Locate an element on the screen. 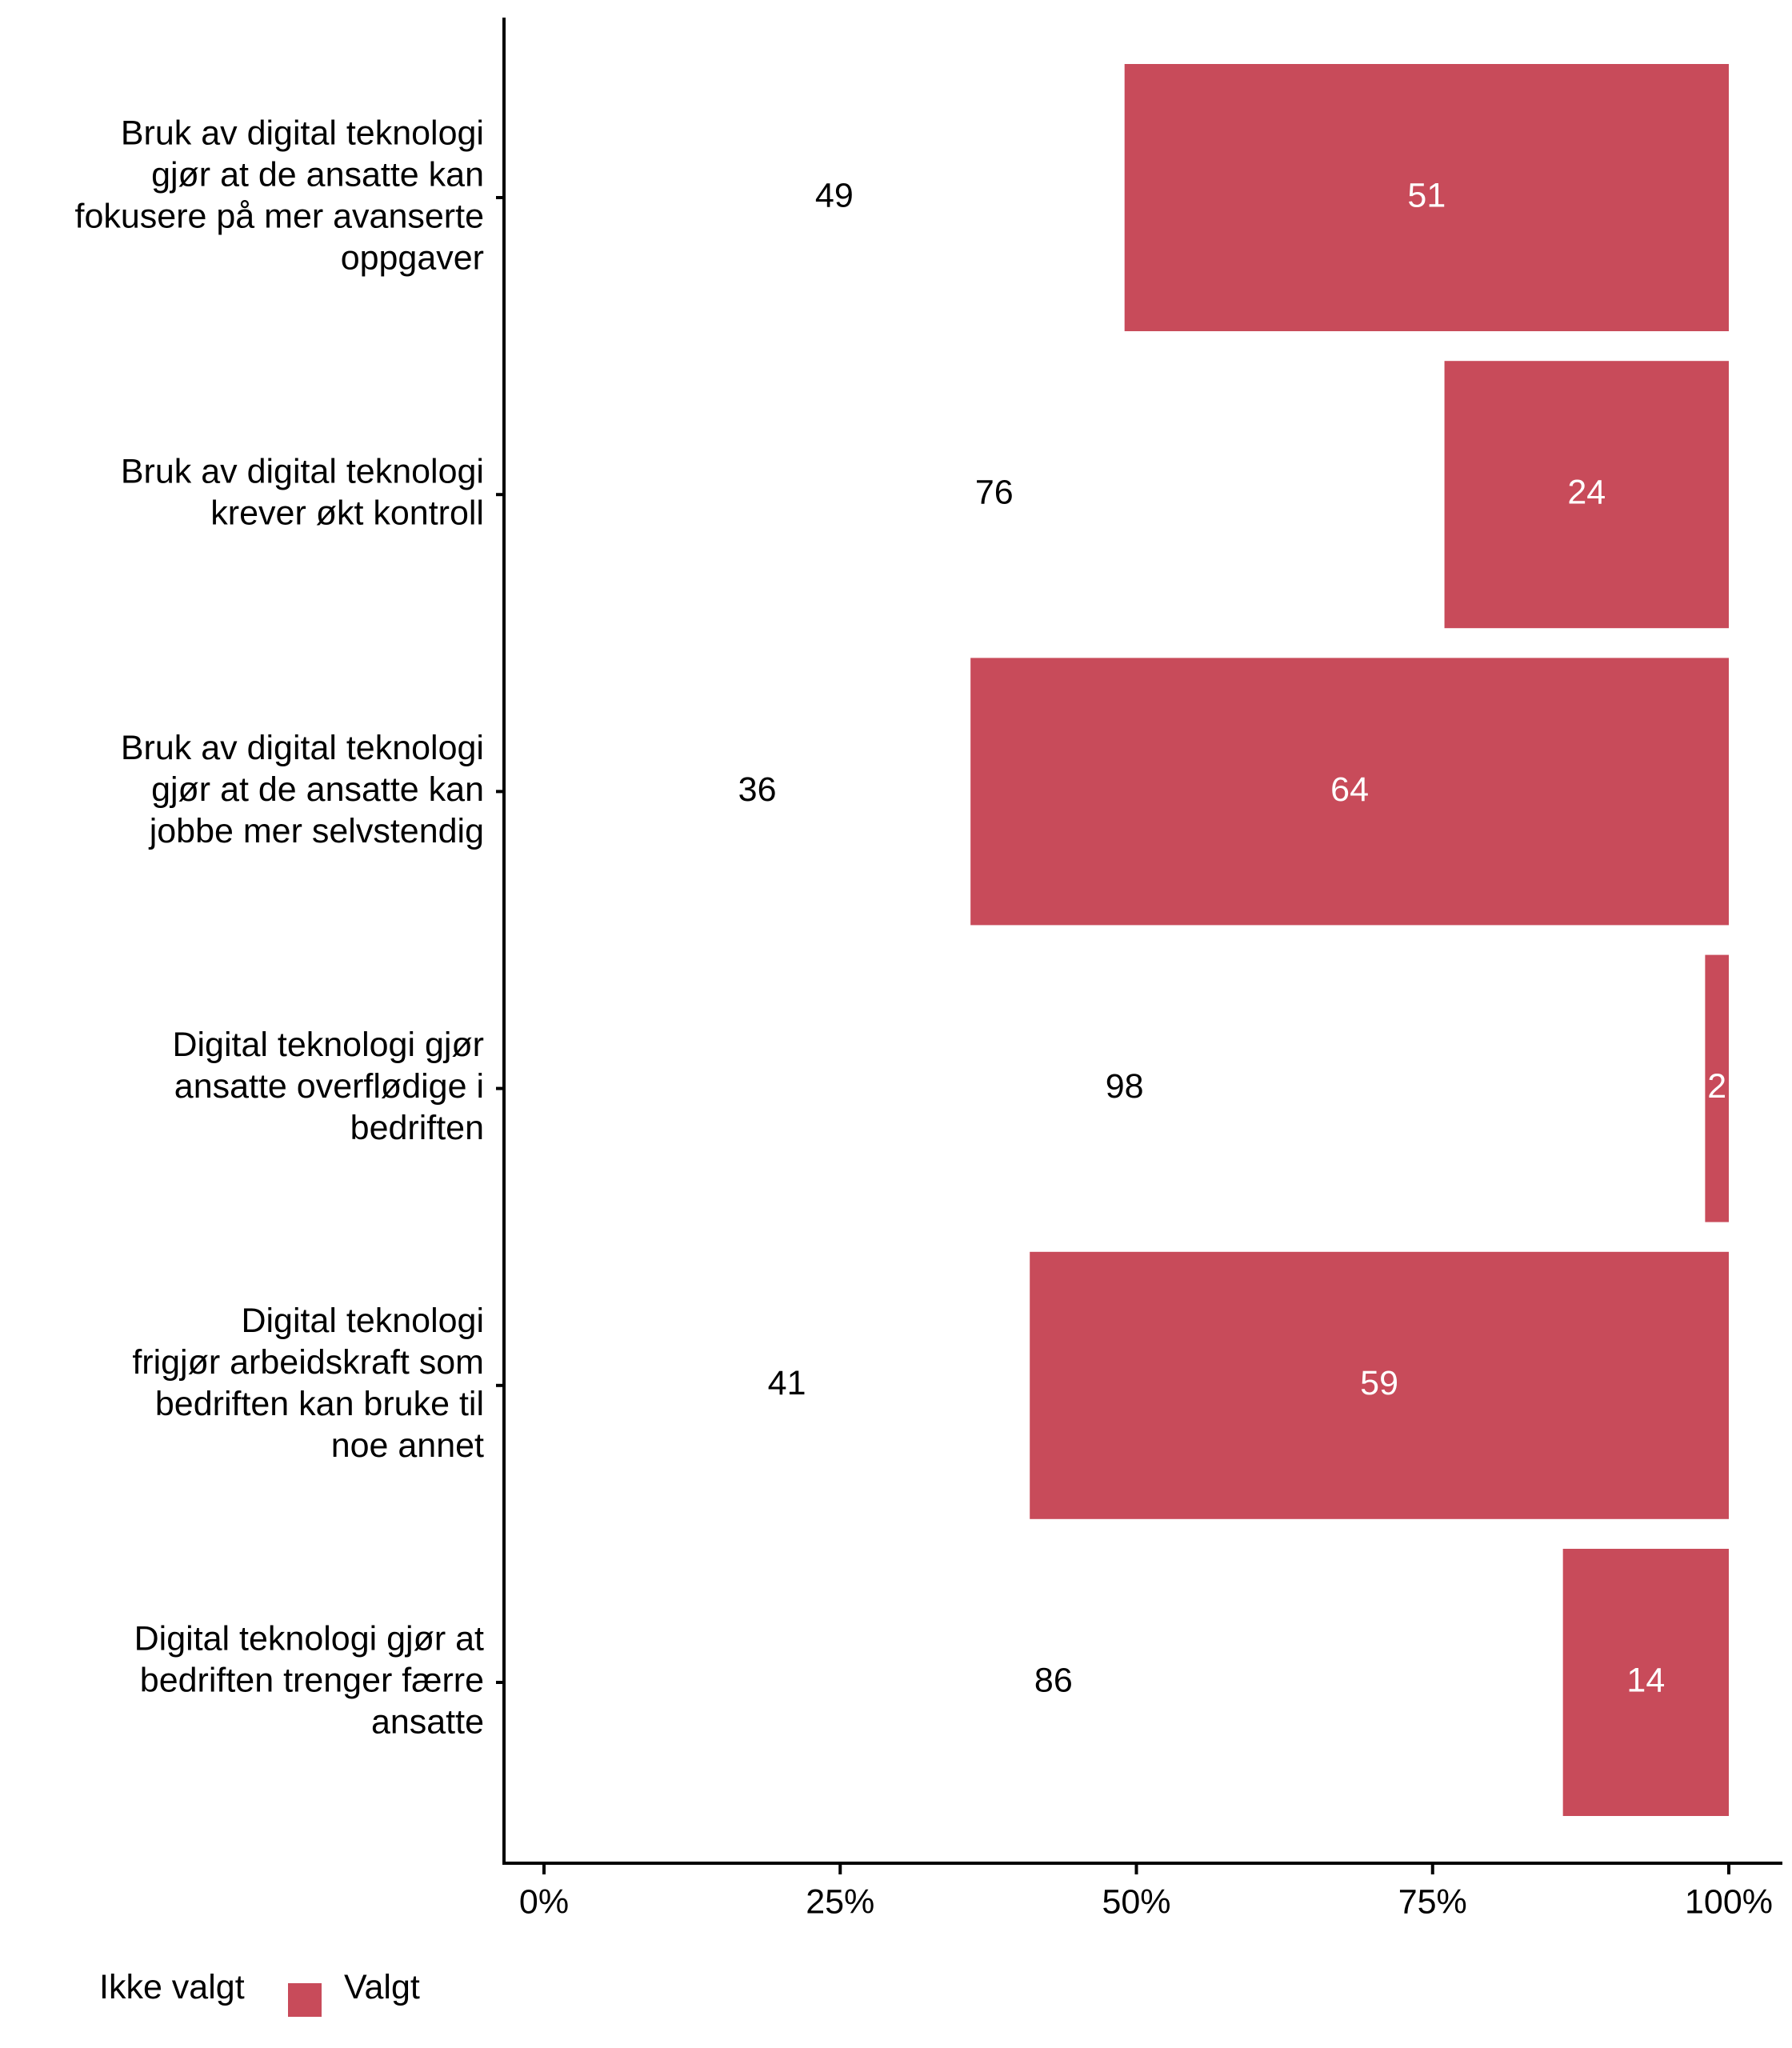  category-label-line: oppgaver is located at coordinates (412, 257).